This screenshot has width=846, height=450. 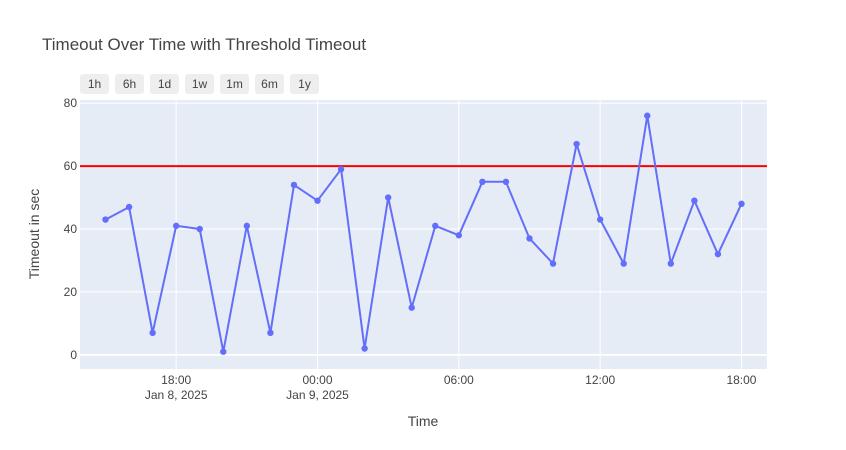 I want to click on x-tick-sublabel: Jan 8, 2025, so click(x=176, y=395).